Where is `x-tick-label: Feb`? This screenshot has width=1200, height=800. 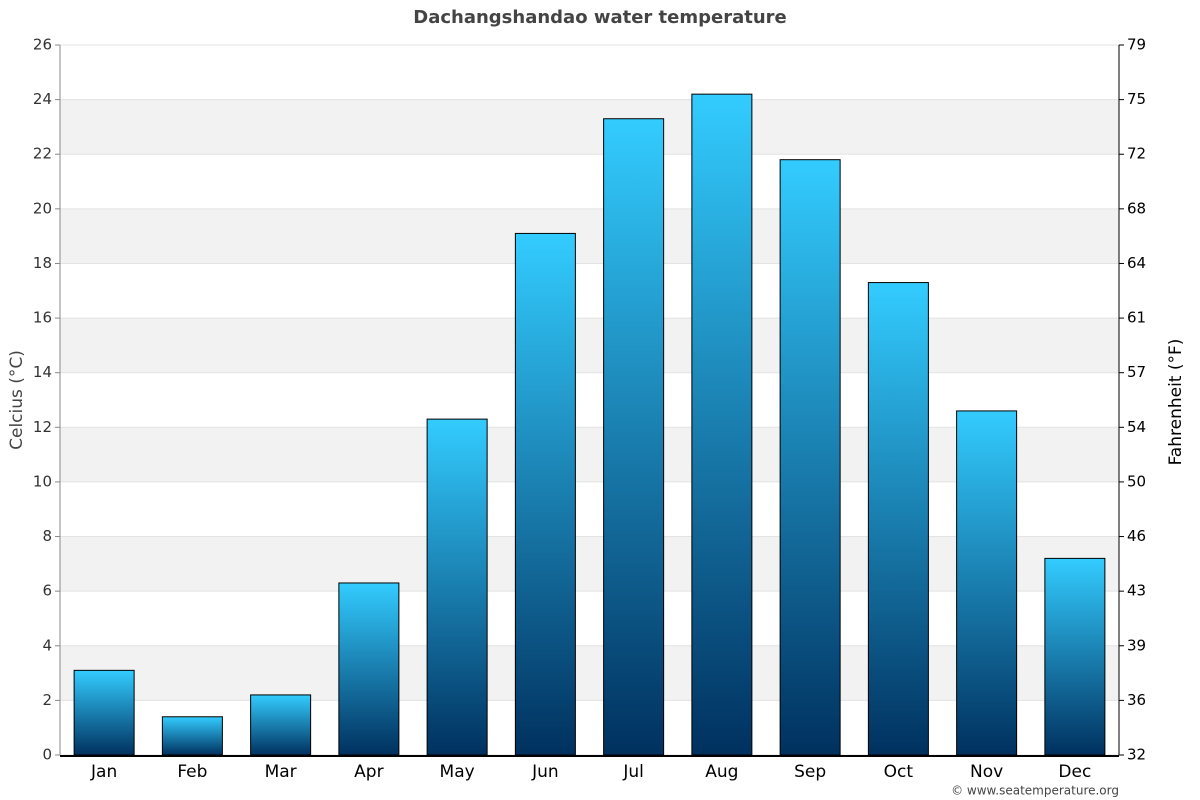 x-tick-label: Feb is located at coordinates (192, 772).